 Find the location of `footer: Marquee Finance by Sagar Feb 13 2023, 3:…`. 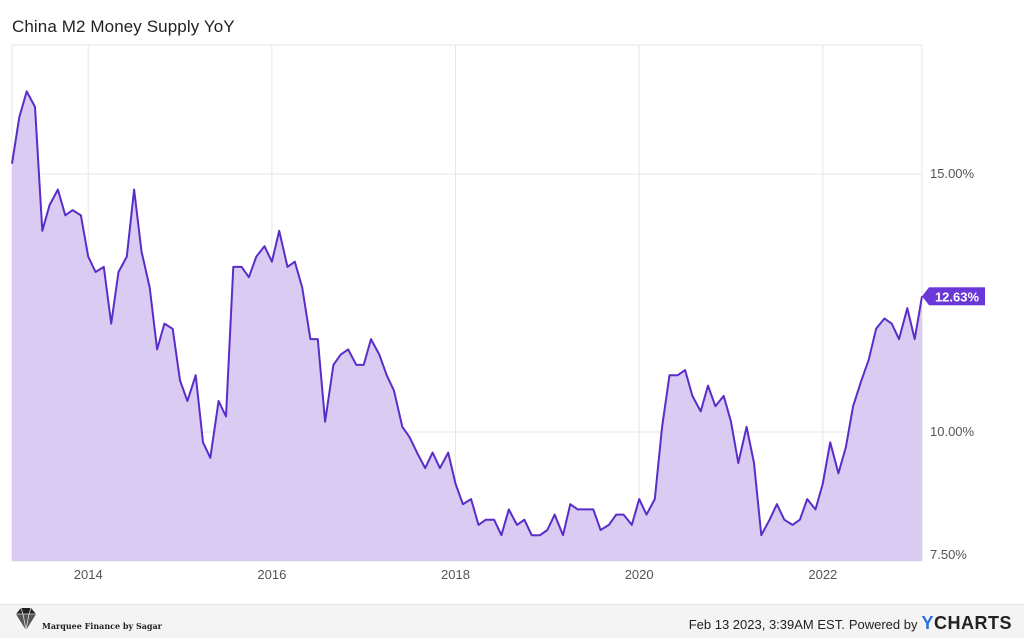

footer: Marquee Finance by Sagar Feb 13 2023, 3:… is located at coordinates (512, 621).